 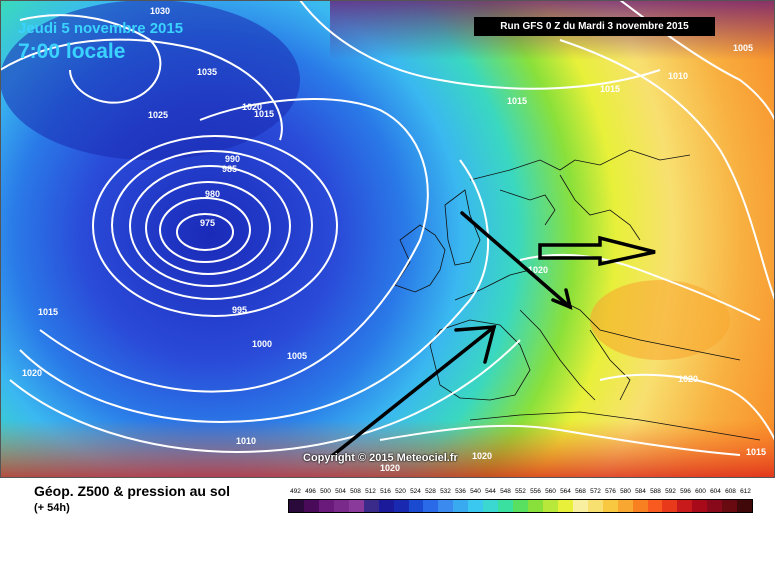 I want to click on scale-tick-label: 504, so click(x=340, y=491).